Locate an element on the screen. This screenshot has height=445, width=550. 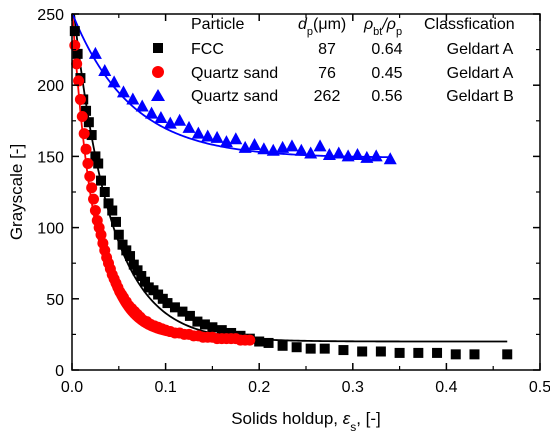
legend-header-particle: Particle is located at coordinates (217, 24).